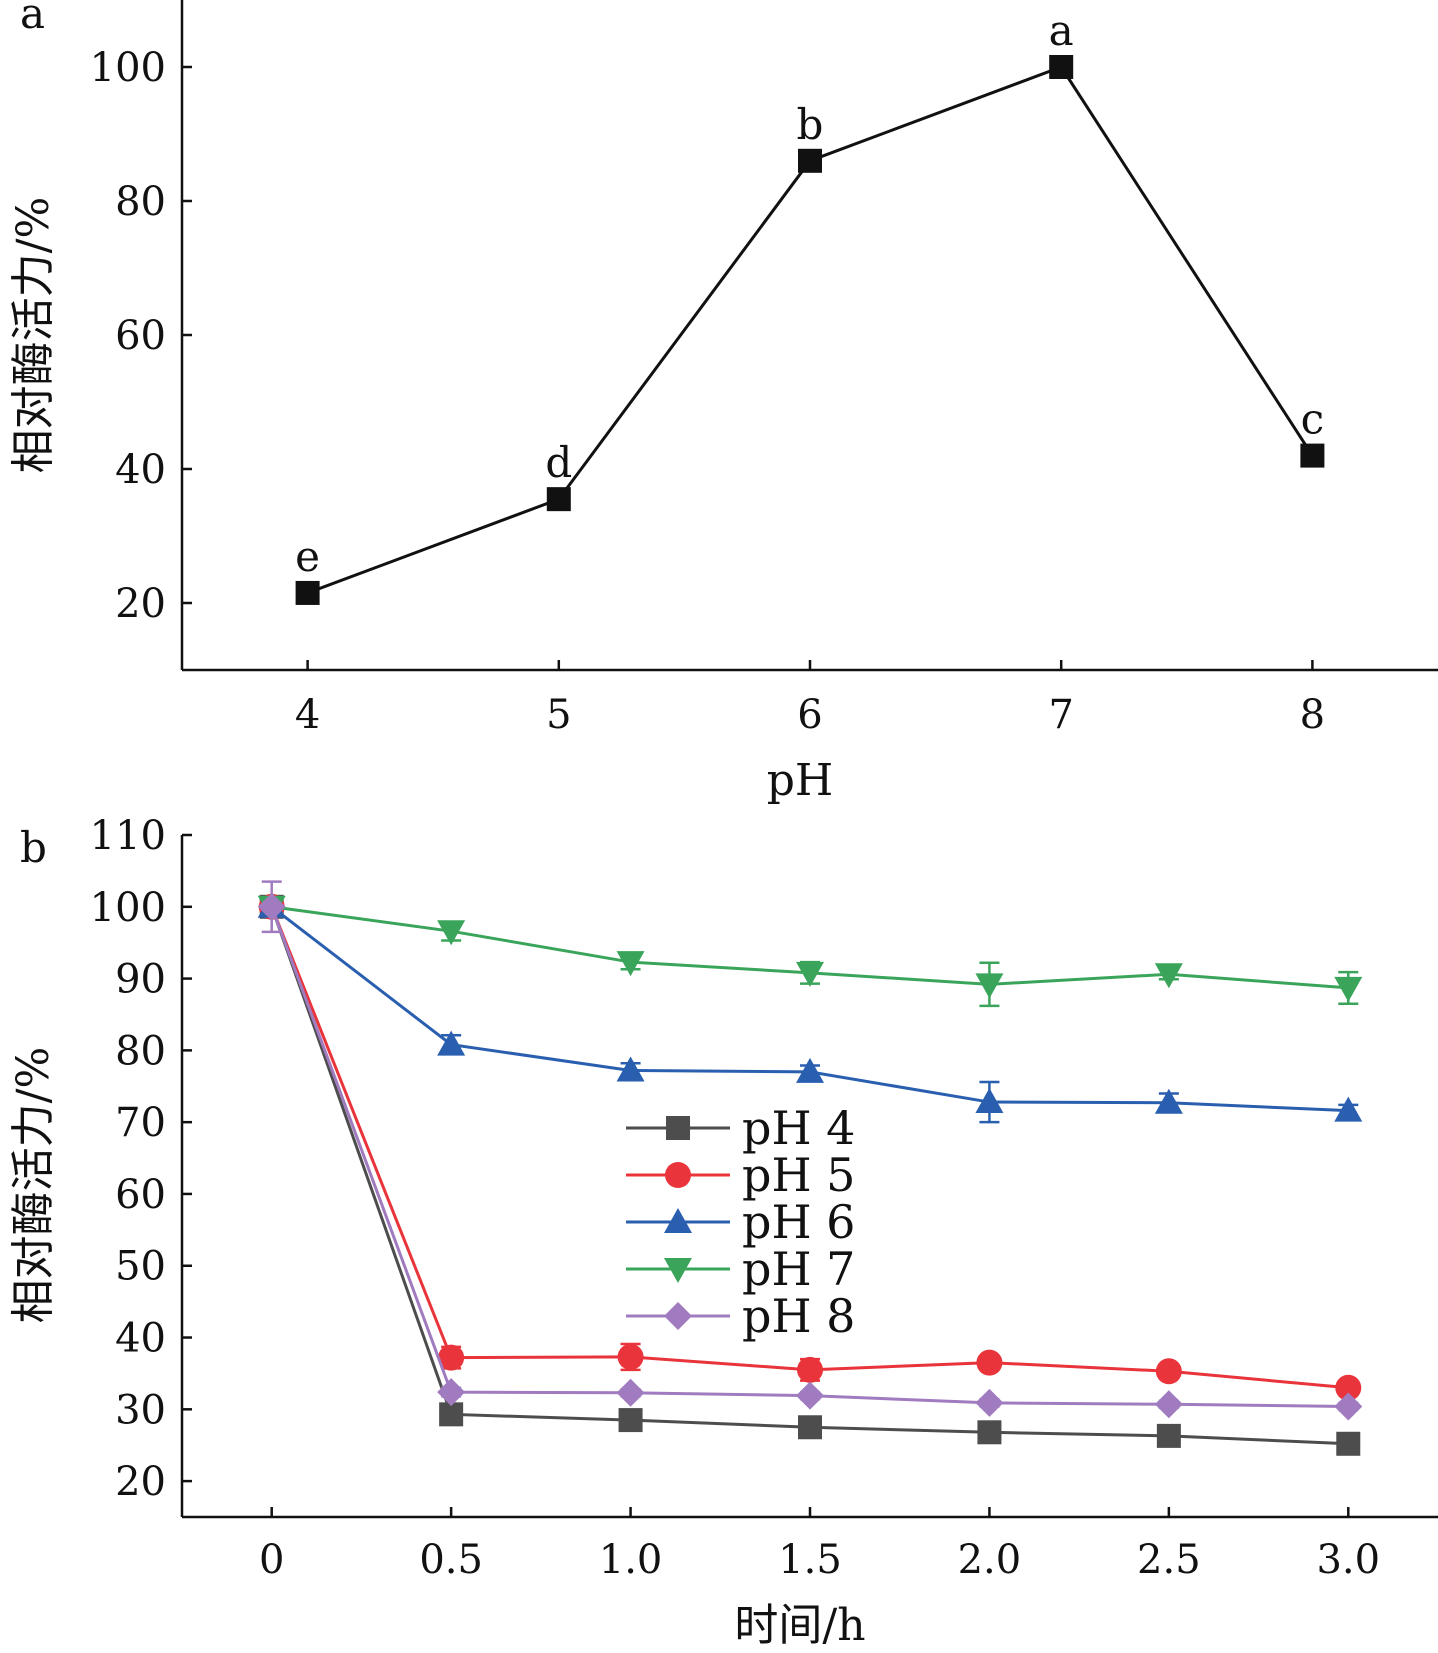 The width and height of the screenshot is (1438, 1653). What do you see at coordinates (558, 462) in the screenshot?
I see `point-label: d` at bounding box center [558, 462].